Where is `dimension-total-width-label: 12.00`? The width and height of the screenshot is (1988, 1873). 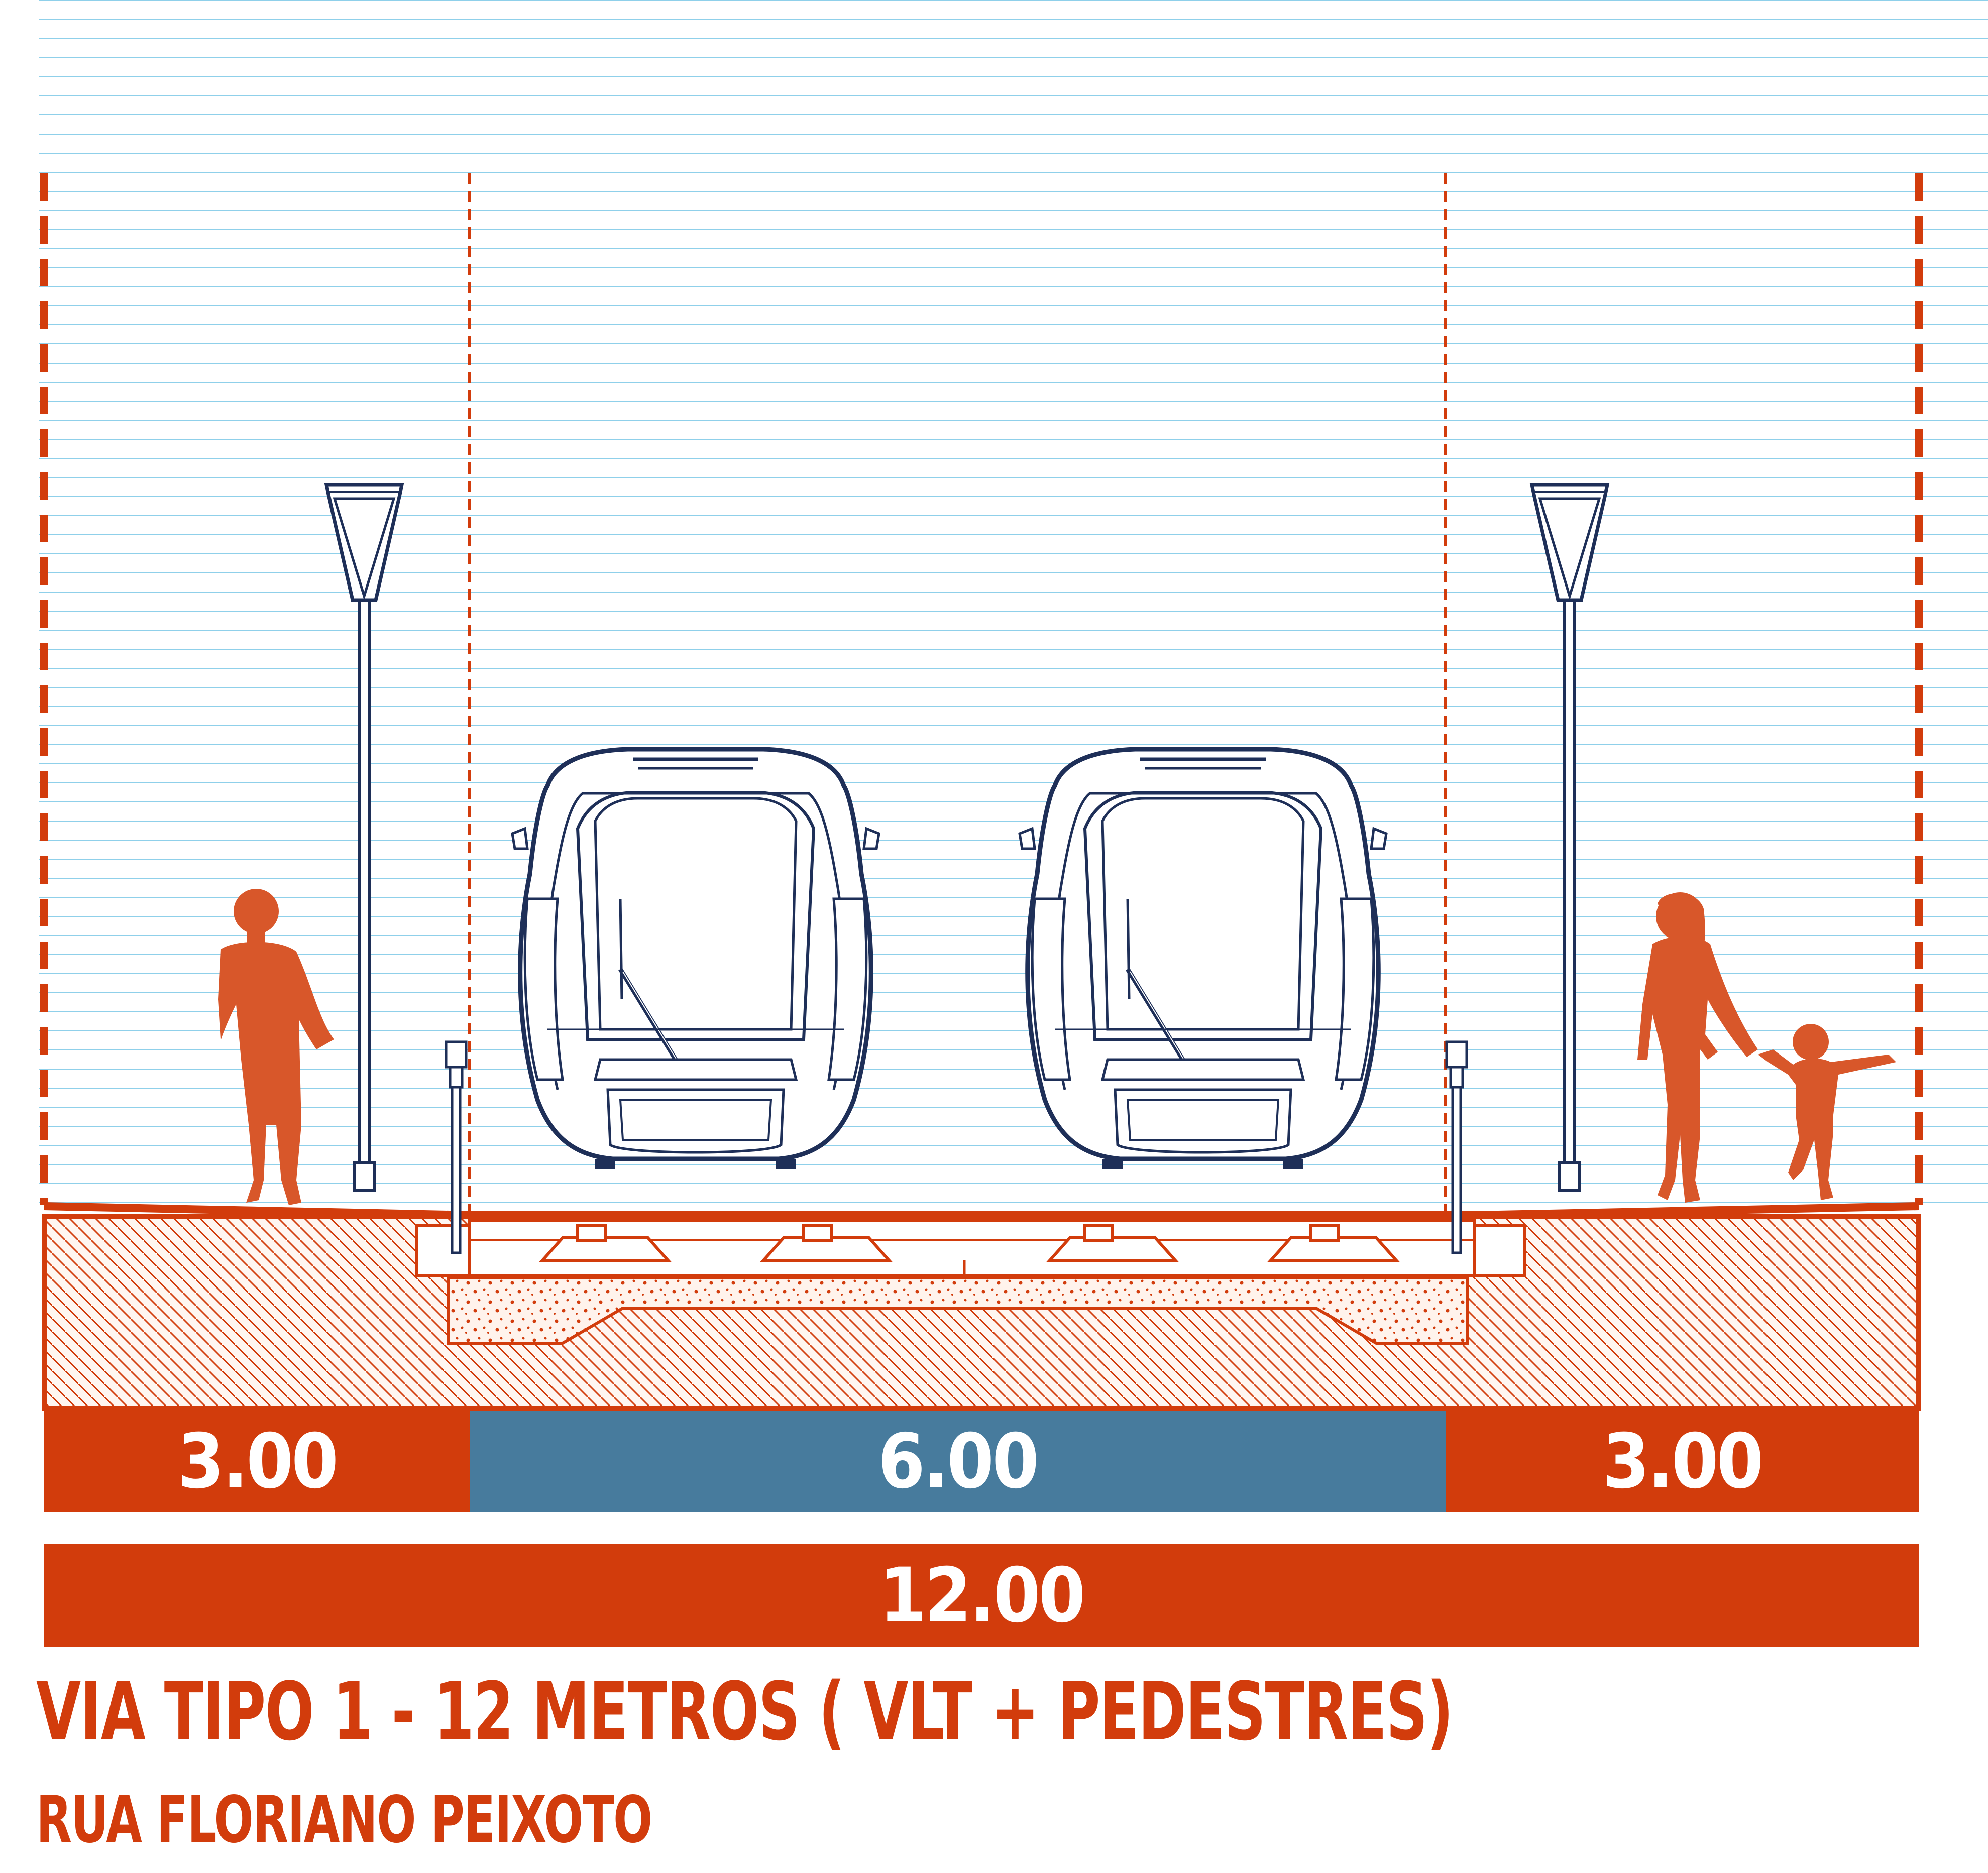
dimension-total-width-label: 12.00 is located at coordinates (982, 1596).